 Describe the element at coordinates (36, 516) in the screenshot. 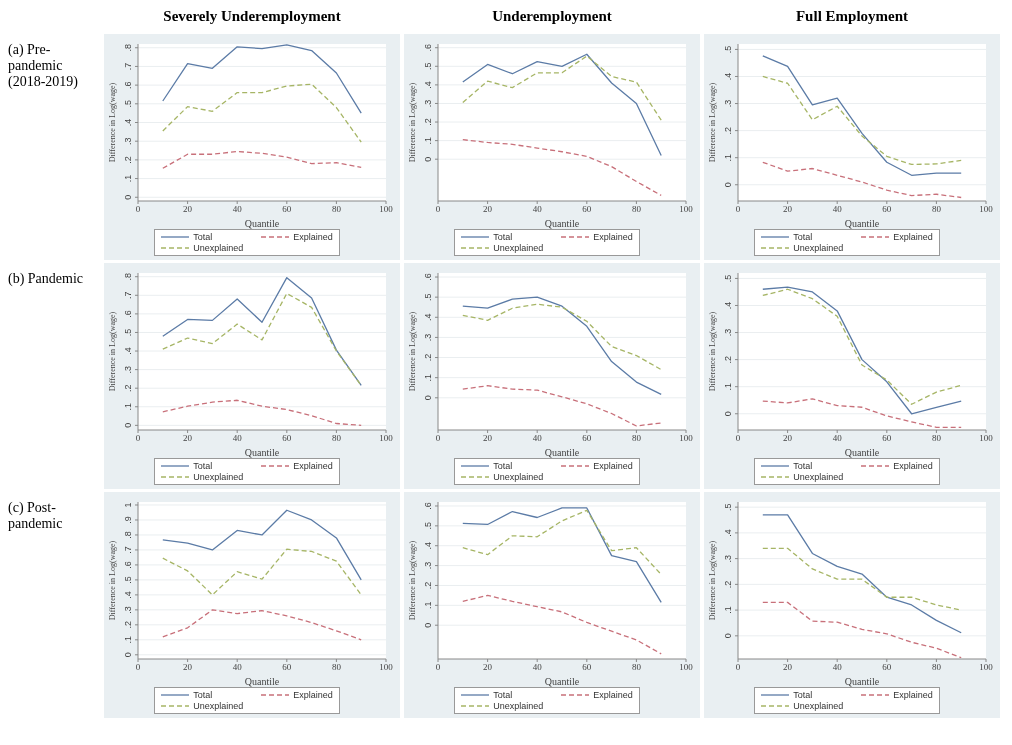

I see `text: (c) Post-pandemic` at that location.